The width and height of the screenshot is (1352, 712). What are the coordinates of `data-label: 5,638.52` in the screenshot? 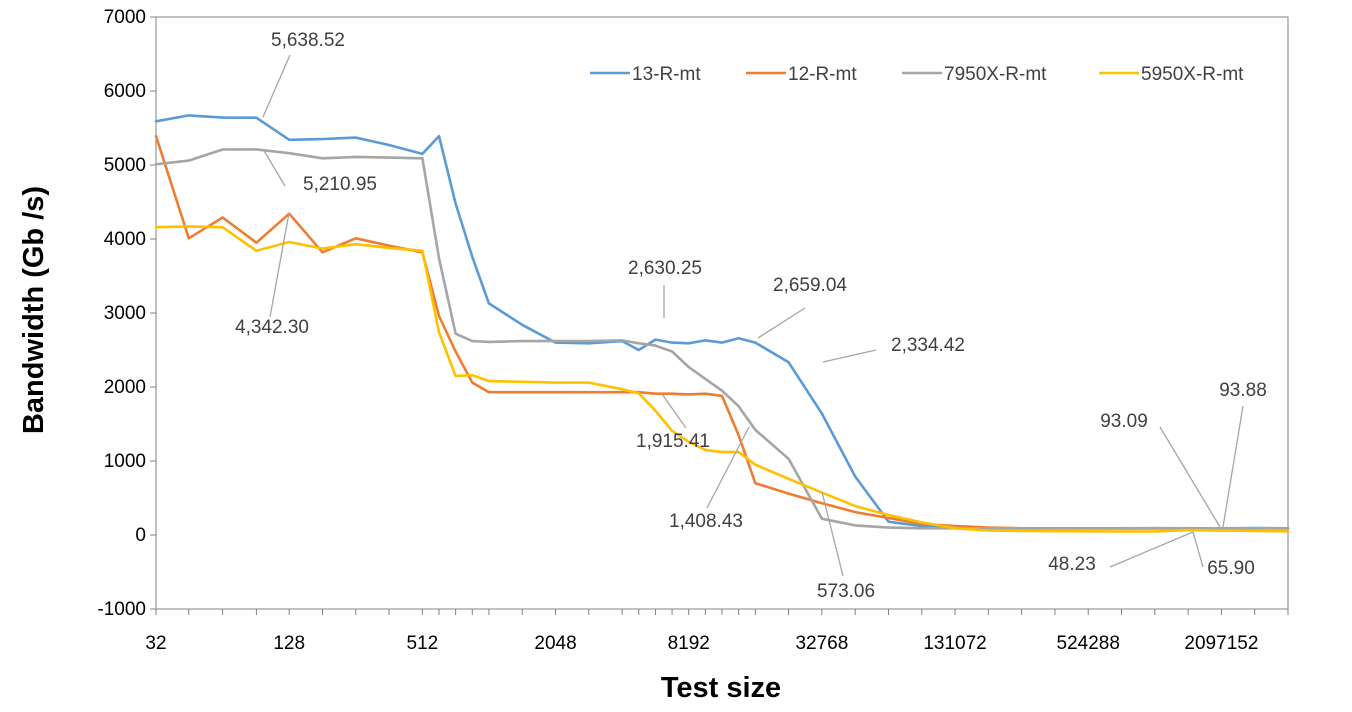 It's located at (308, 40).